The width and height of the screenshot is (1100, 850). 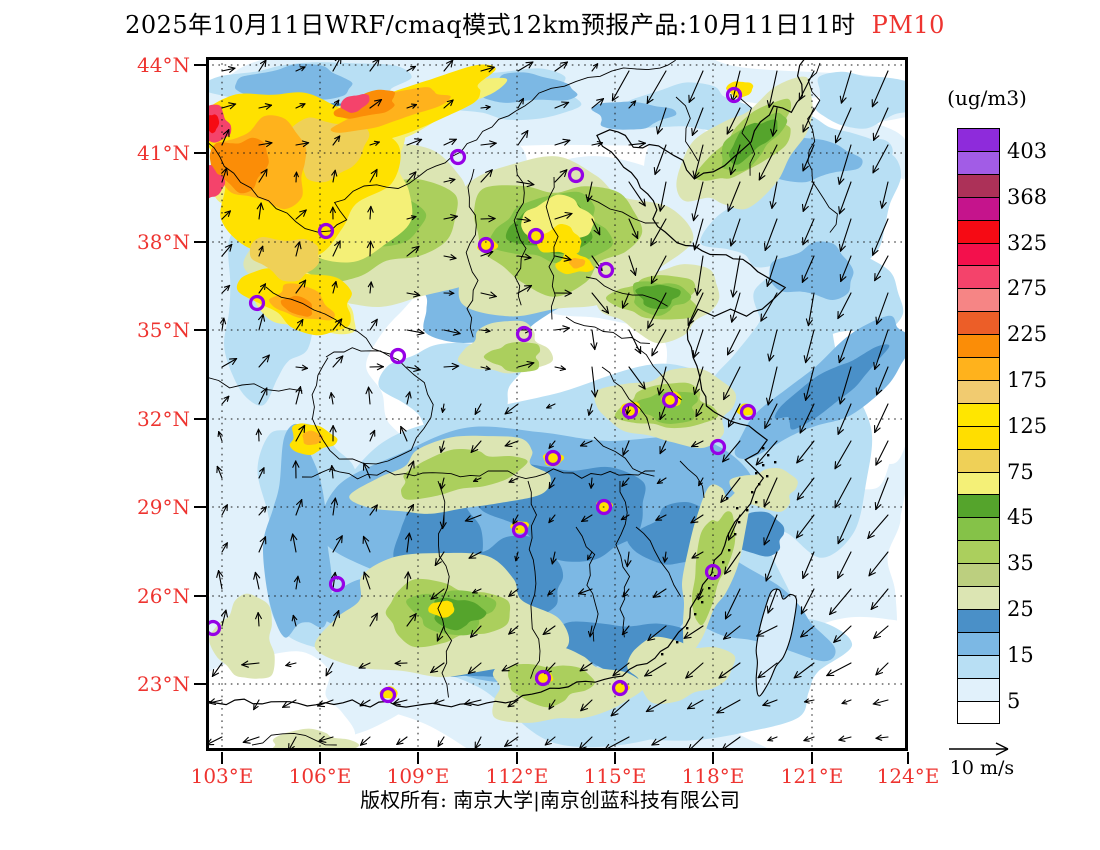 I want to click on lat-tick-label: 41°N, so click(x=163, y=153).